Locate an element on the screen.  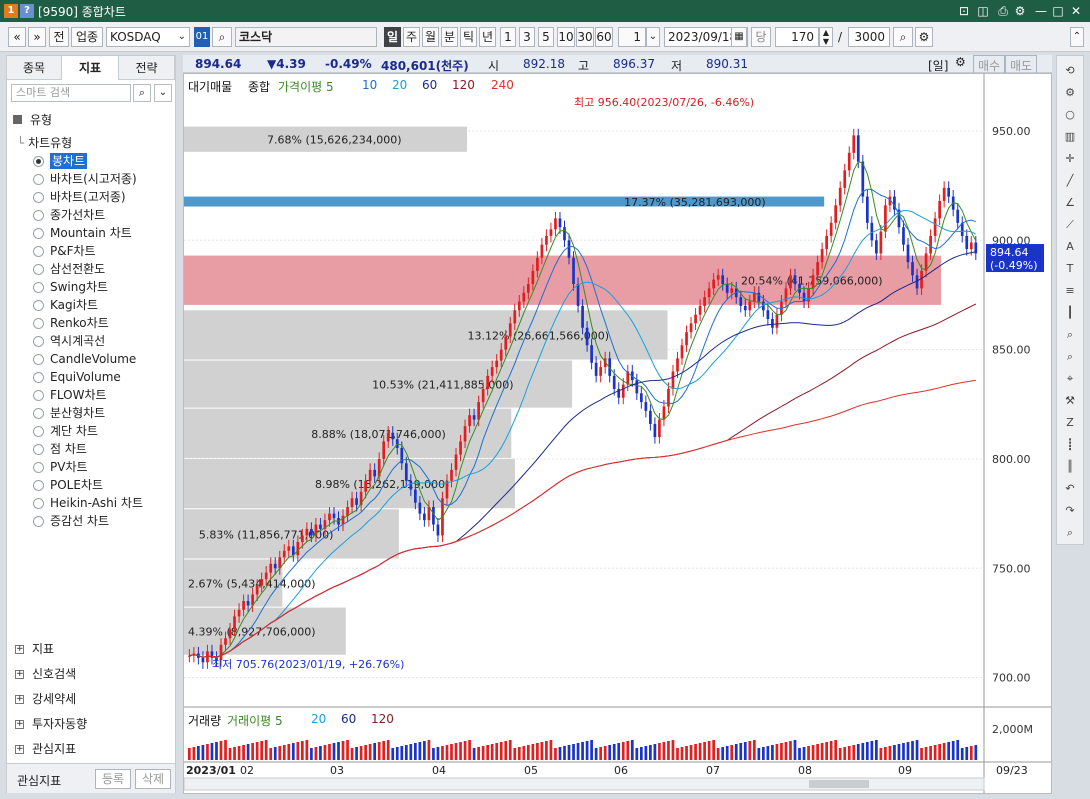
chart-type-item: 바차트(시고저종) is located at coordinates (93, 179).